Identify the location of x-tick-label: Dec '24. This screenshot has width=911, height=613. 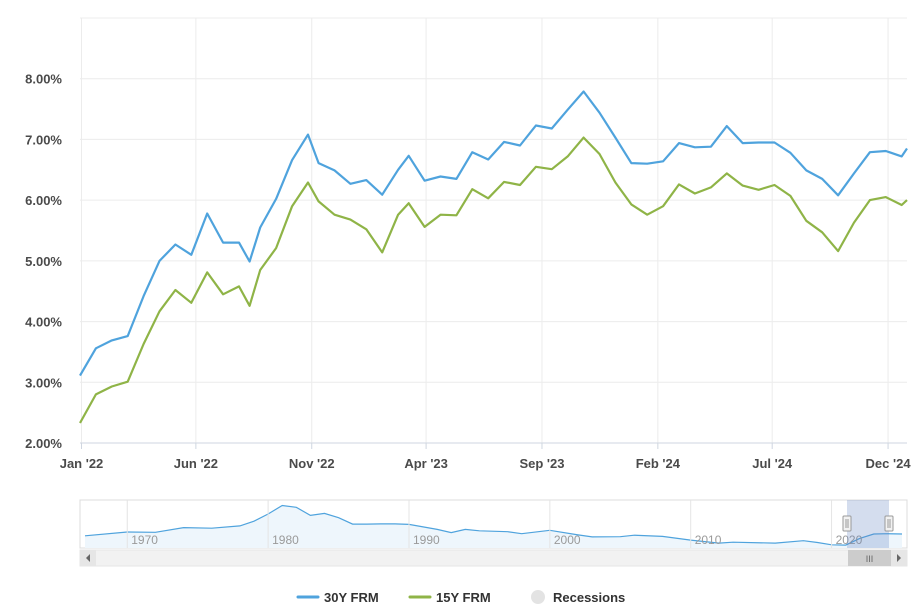
(888, 463).